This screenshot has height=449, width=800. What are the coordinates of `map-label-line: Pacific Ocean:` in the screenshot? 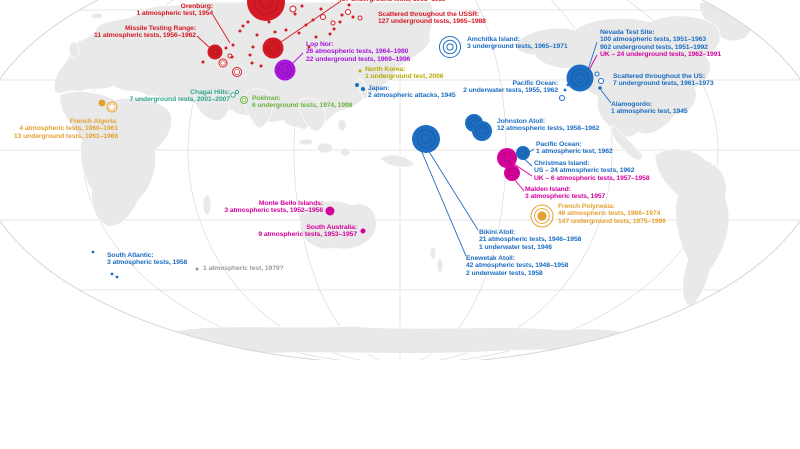 It's located at (559, 144).